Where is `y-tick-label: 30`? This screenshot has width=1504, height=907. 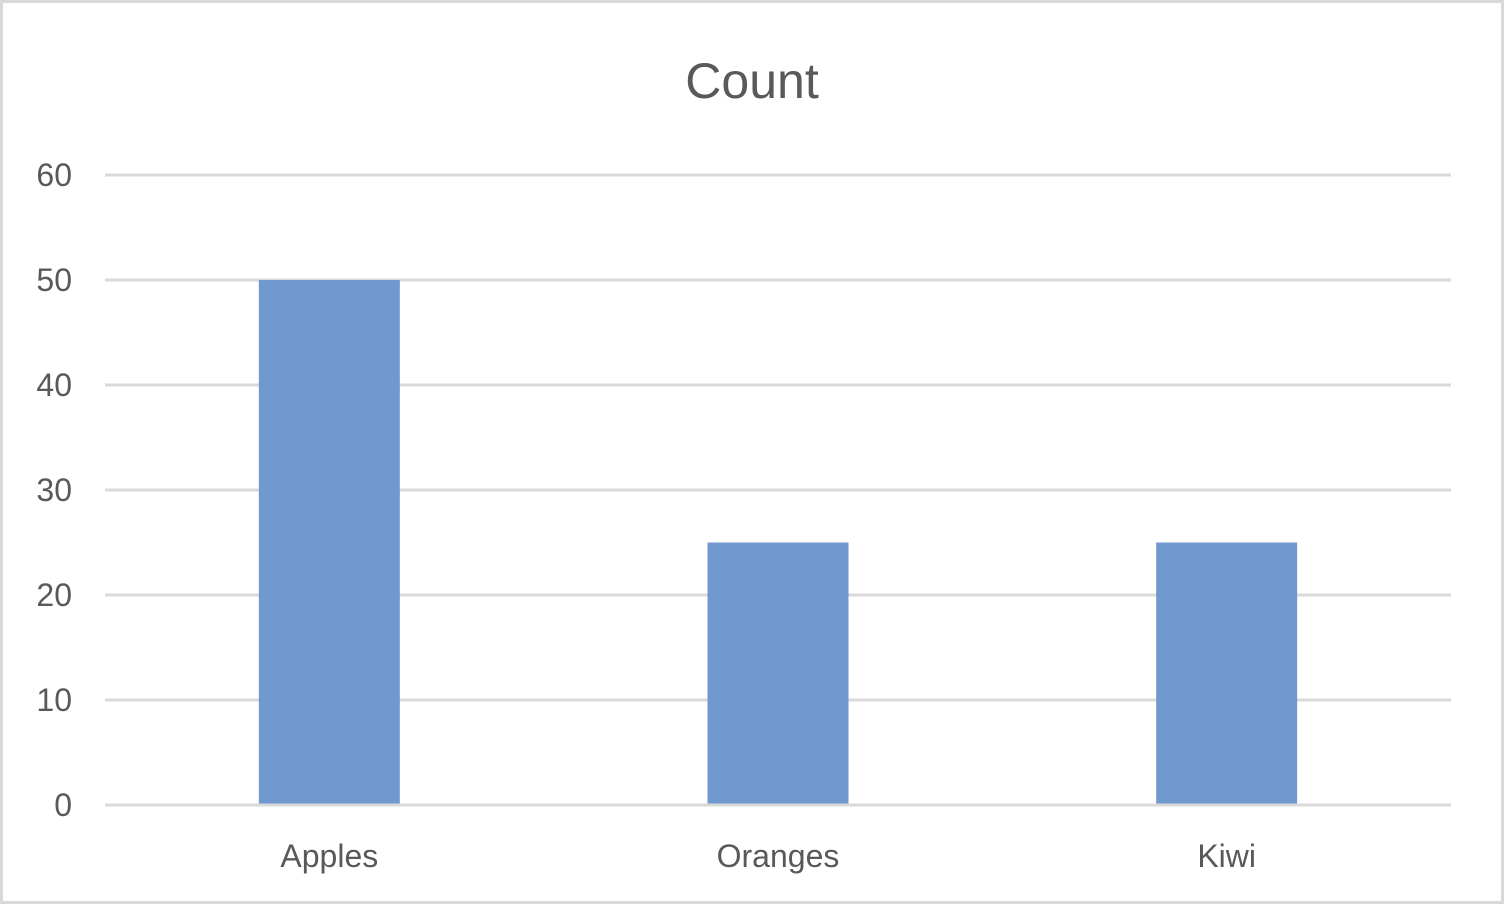 y-tick-label: 30 is located at coordinates (54, 490).